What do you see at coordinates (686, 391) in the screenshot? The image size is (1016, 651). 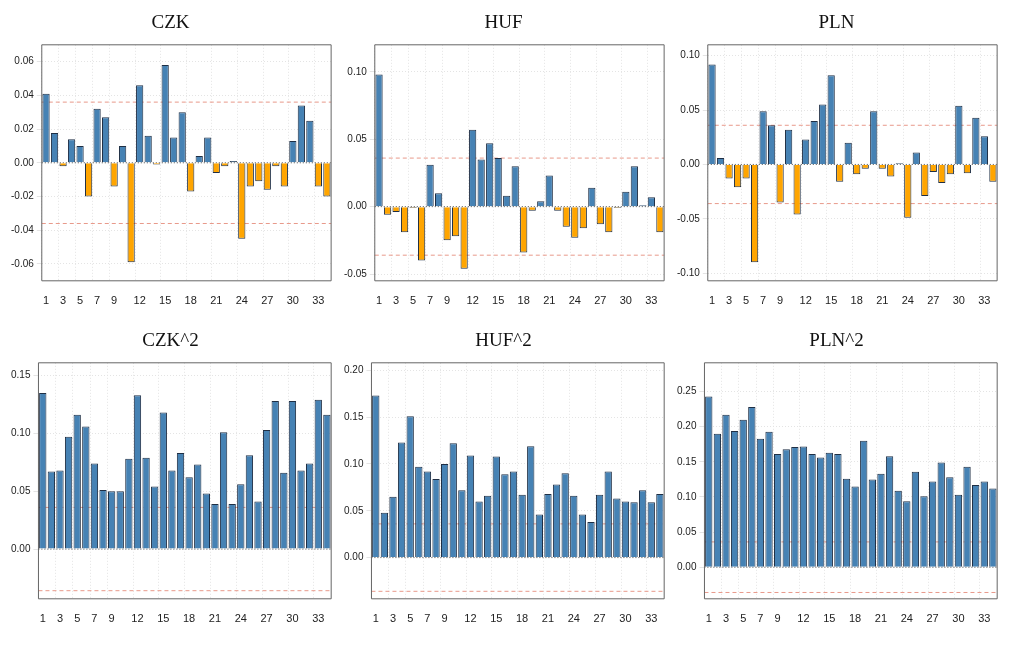 I see `y-tick-label: 0.25` at bounding box center [686, 391].